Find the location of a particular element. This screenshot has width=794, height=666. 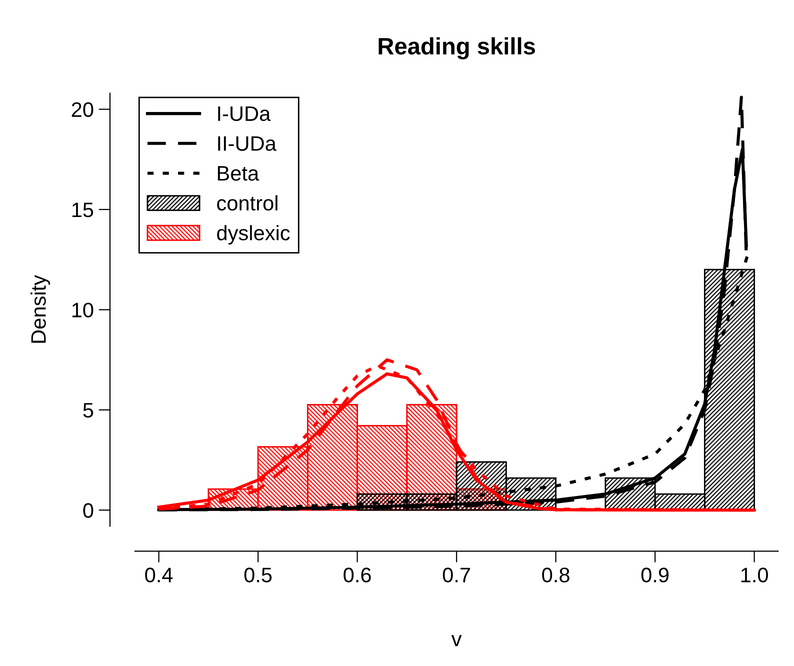

y-tick-label: 15 is located at coordinates (83, 210).